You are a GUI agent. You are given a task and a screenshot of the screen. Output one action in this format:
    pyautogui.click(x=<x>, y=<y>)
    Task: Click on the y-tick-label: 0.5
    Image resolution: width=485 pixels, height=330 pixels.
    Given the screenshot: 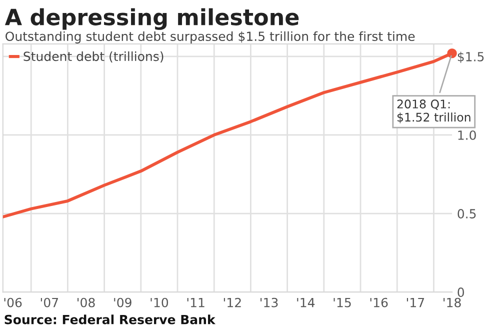 What is the action you would take?
    pyautogui.click(x=467, y=213)
    